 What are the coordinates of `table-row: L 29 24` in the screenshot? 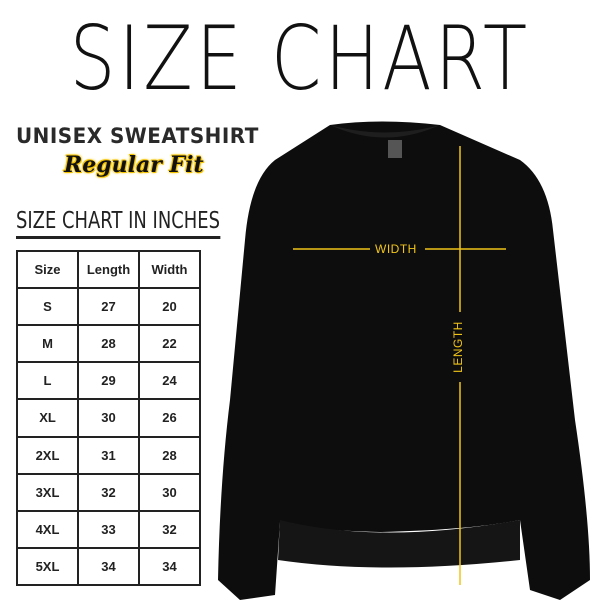 It's located at (108, 381).